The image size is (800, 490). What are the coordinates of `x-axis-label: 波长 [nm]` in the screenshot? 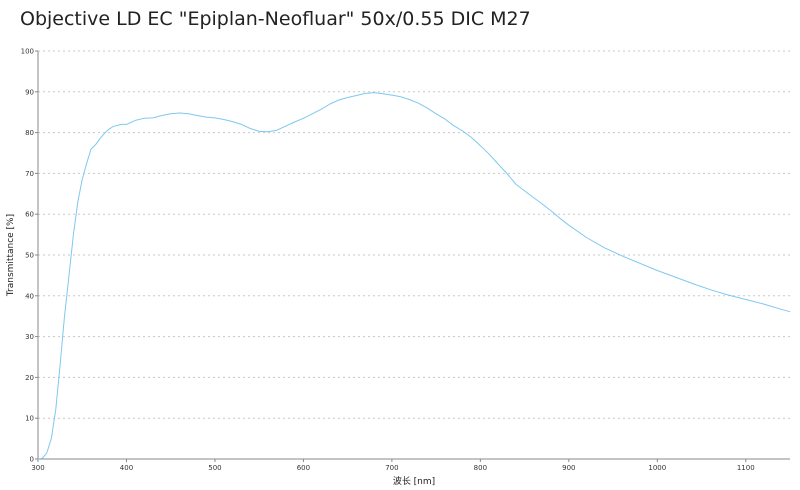 It's located at (414, 481).